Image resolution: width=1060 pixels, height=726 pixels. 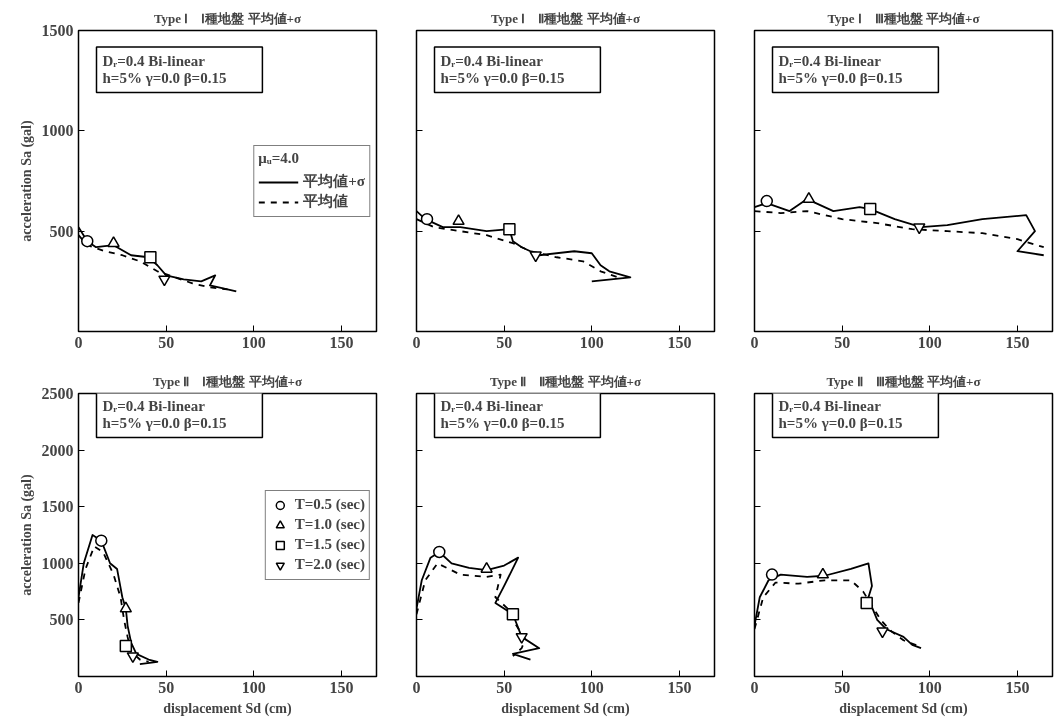 What do you see at coordinates (57, 393) in the screenshot?
I see `y-tick-label: 2500` at bounding box center [57, 393].